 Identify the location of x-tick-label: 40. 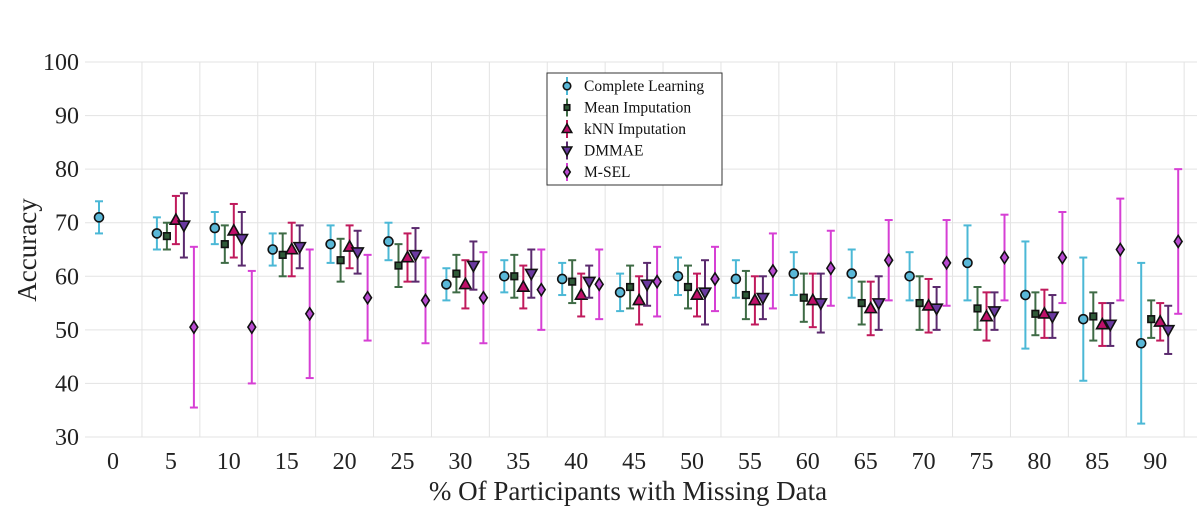
(576, 462).